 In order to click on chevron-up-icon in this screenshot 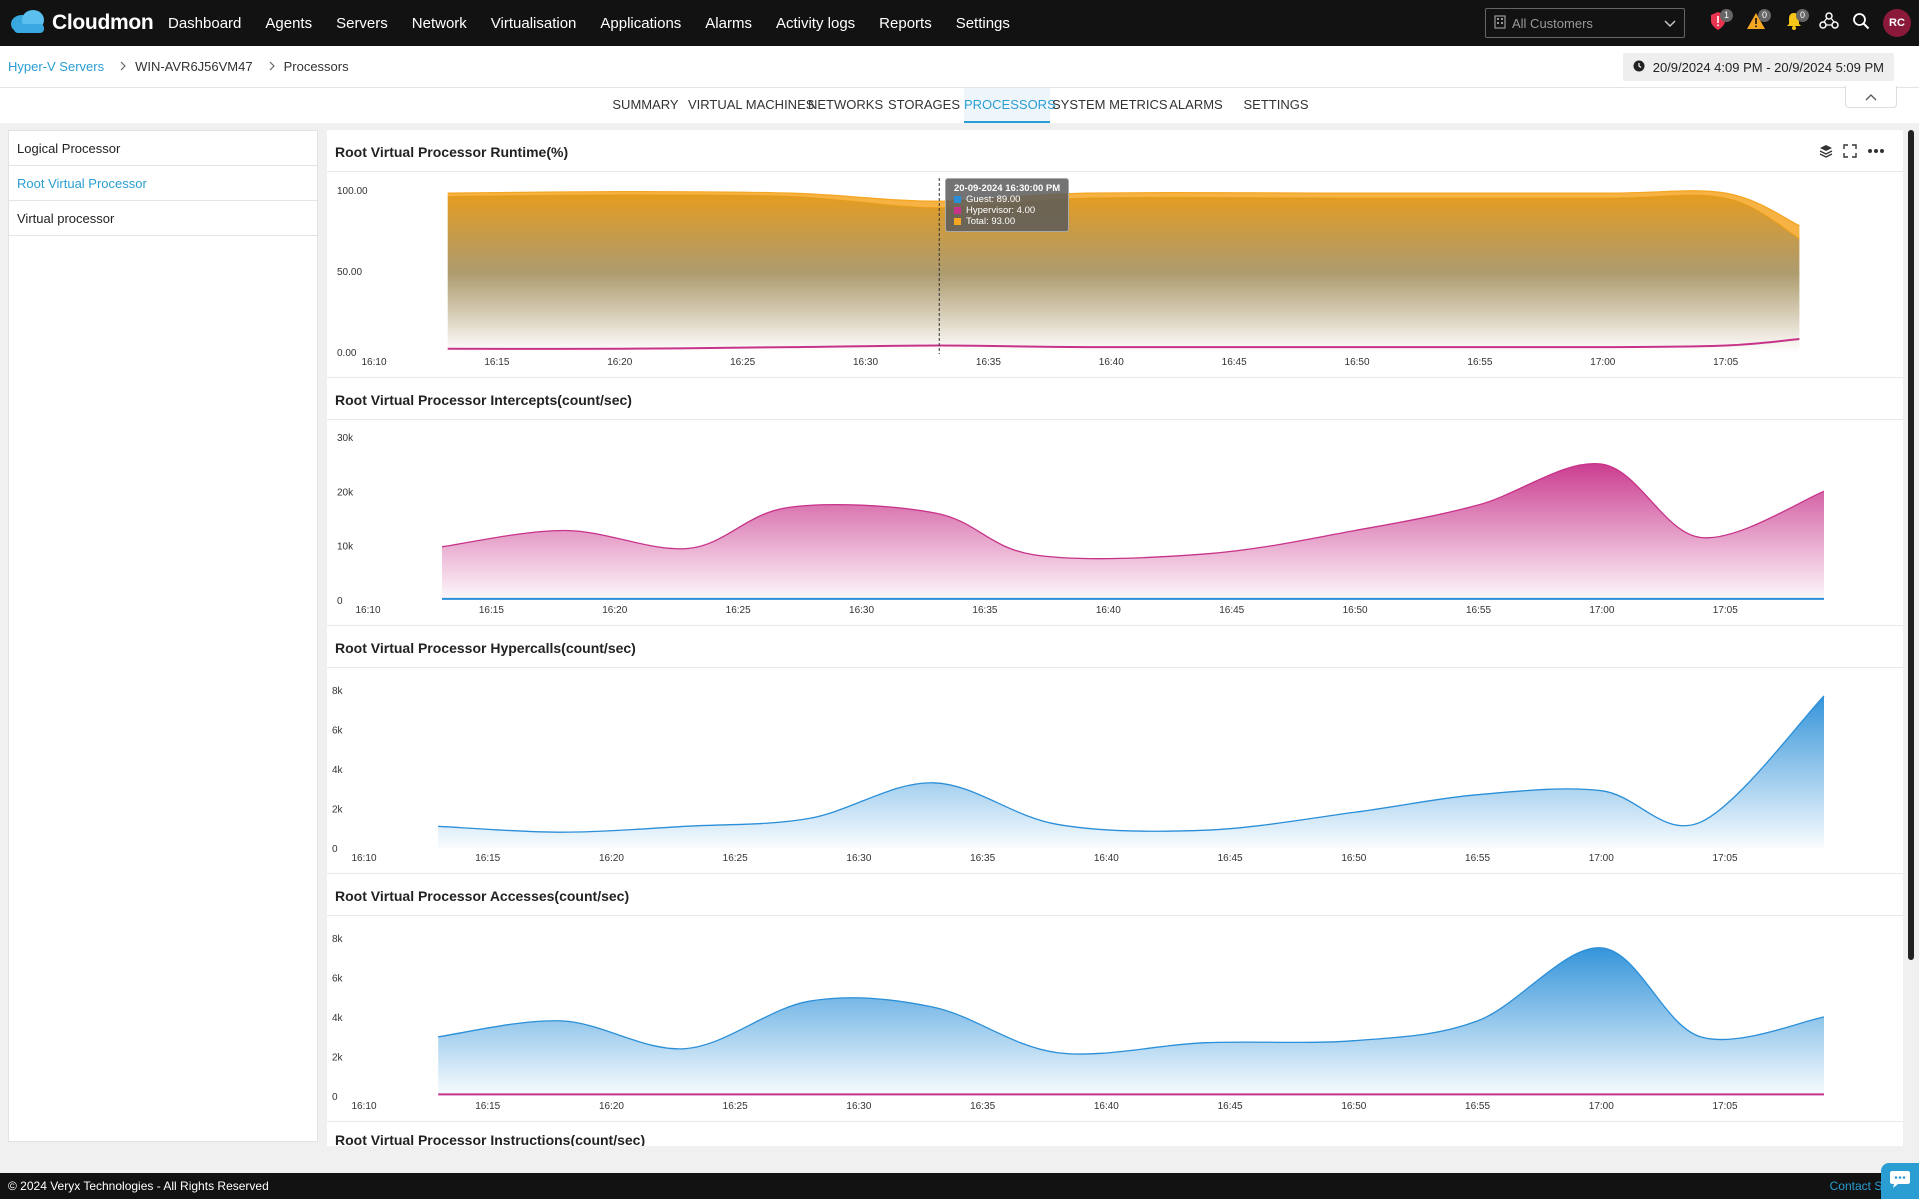, I will do `click(1871, 97)`.